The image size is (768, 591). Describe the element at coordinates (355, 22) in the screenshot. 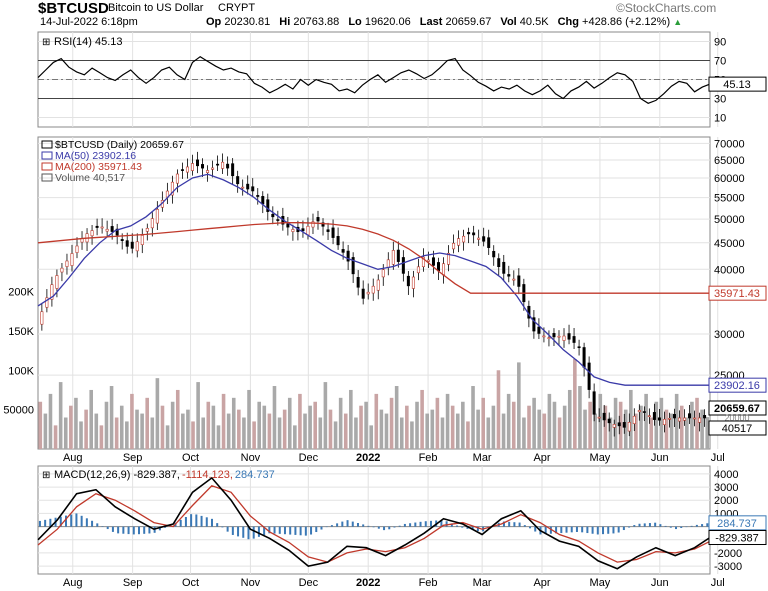

I see `lo-label: Lo` at that location.